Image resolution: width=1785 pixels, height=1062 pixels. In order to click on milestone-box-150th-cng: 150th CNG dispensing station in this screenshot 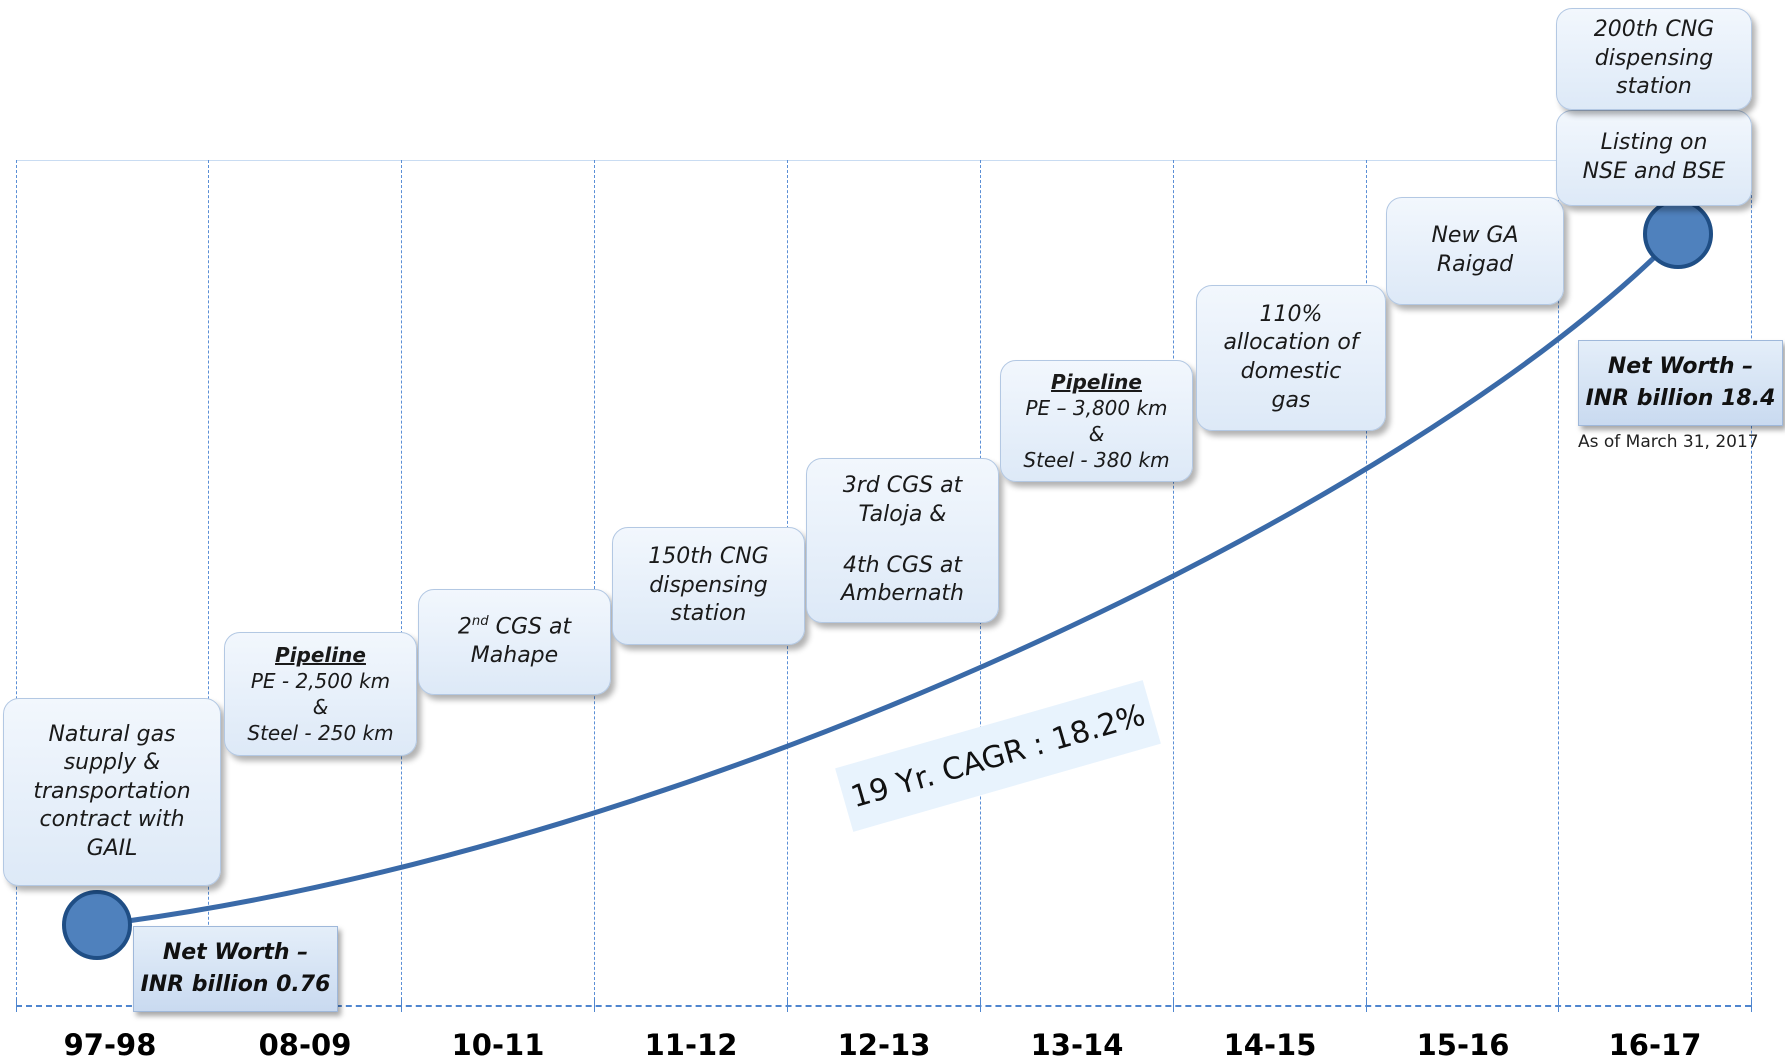, I will do `click(708, 586)`.